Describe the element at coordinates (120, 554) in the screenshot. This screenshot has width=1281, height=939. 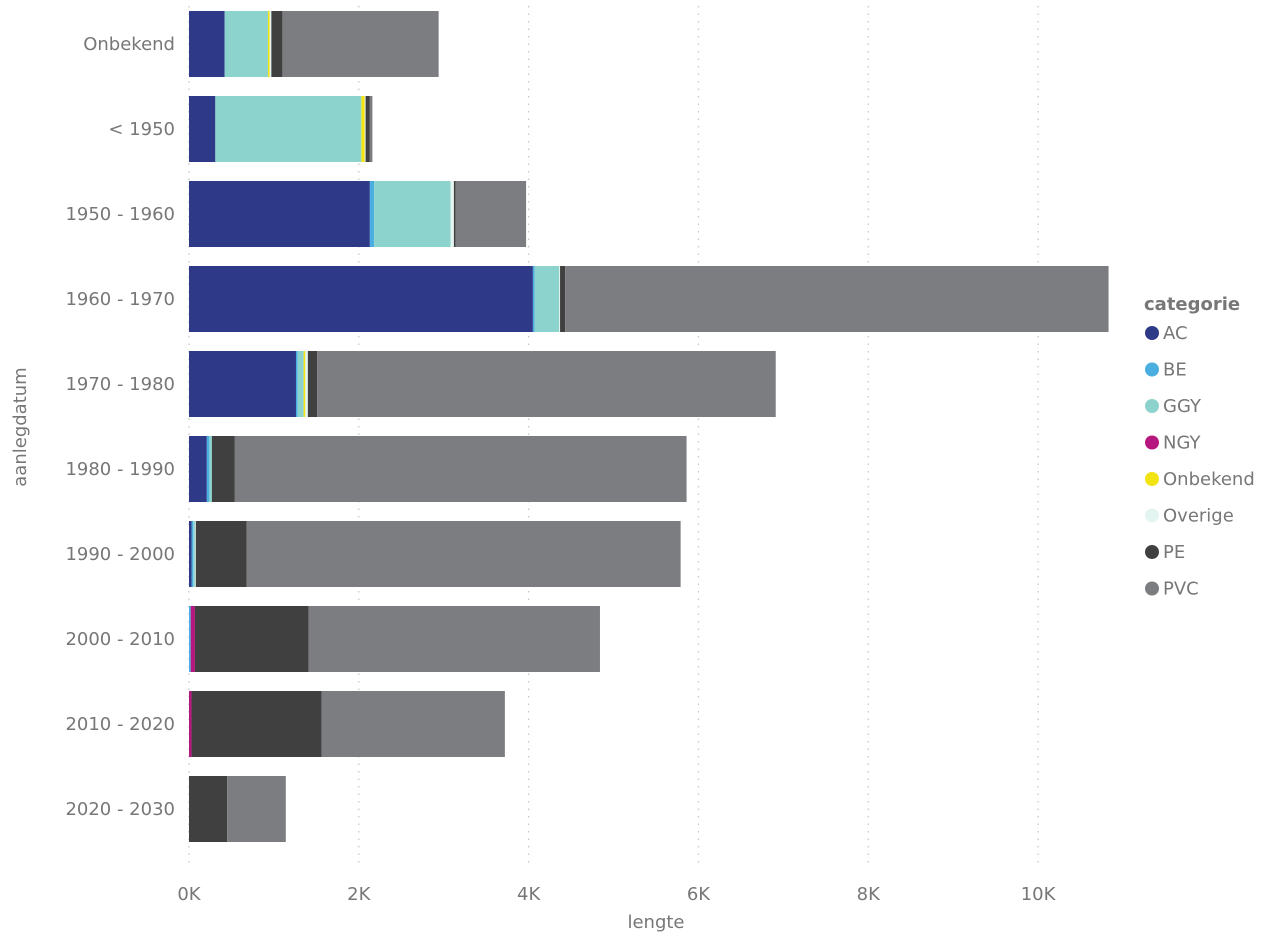
I see `y-tick-label: 1990 - 2000` at that location.